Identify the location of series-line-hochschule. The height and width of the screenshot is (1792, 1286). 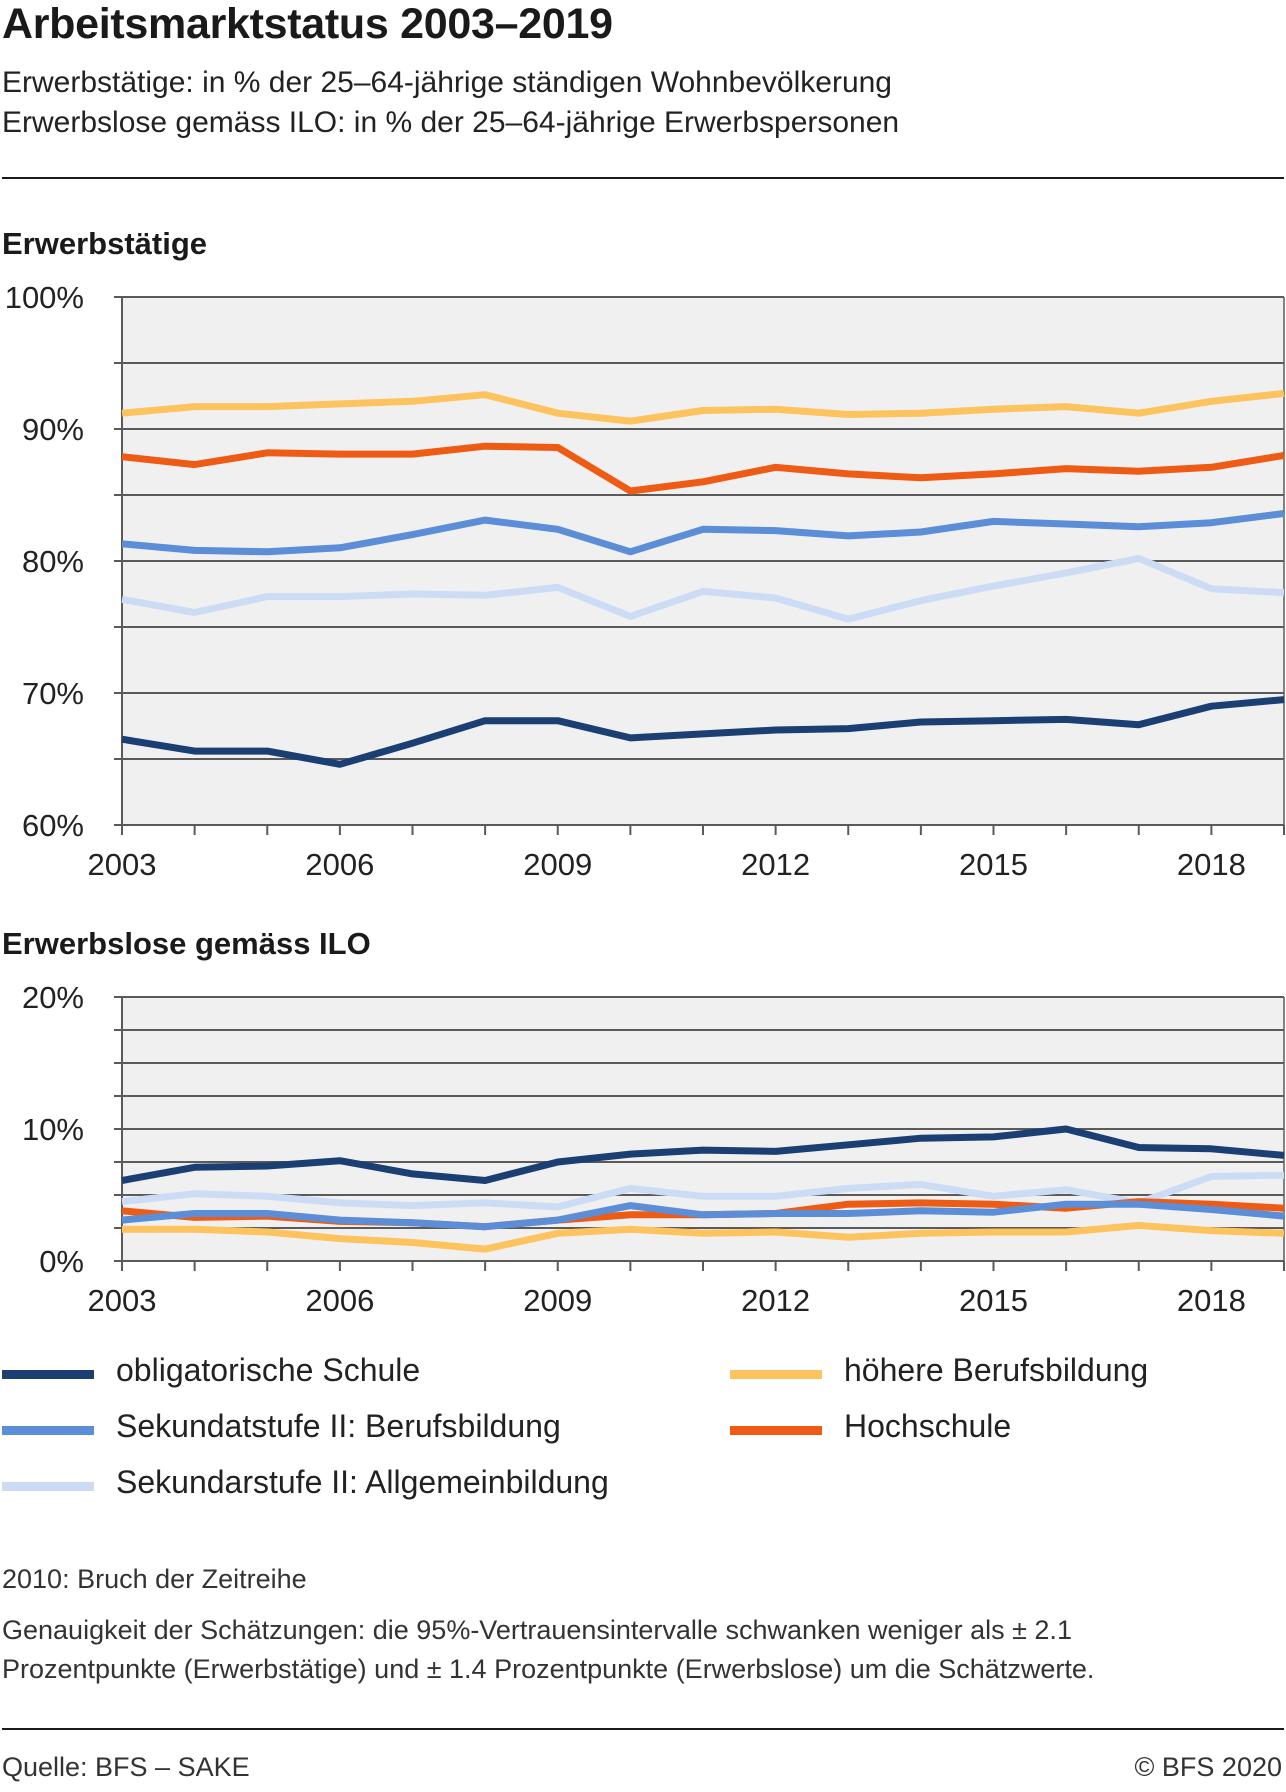
(703, 468).